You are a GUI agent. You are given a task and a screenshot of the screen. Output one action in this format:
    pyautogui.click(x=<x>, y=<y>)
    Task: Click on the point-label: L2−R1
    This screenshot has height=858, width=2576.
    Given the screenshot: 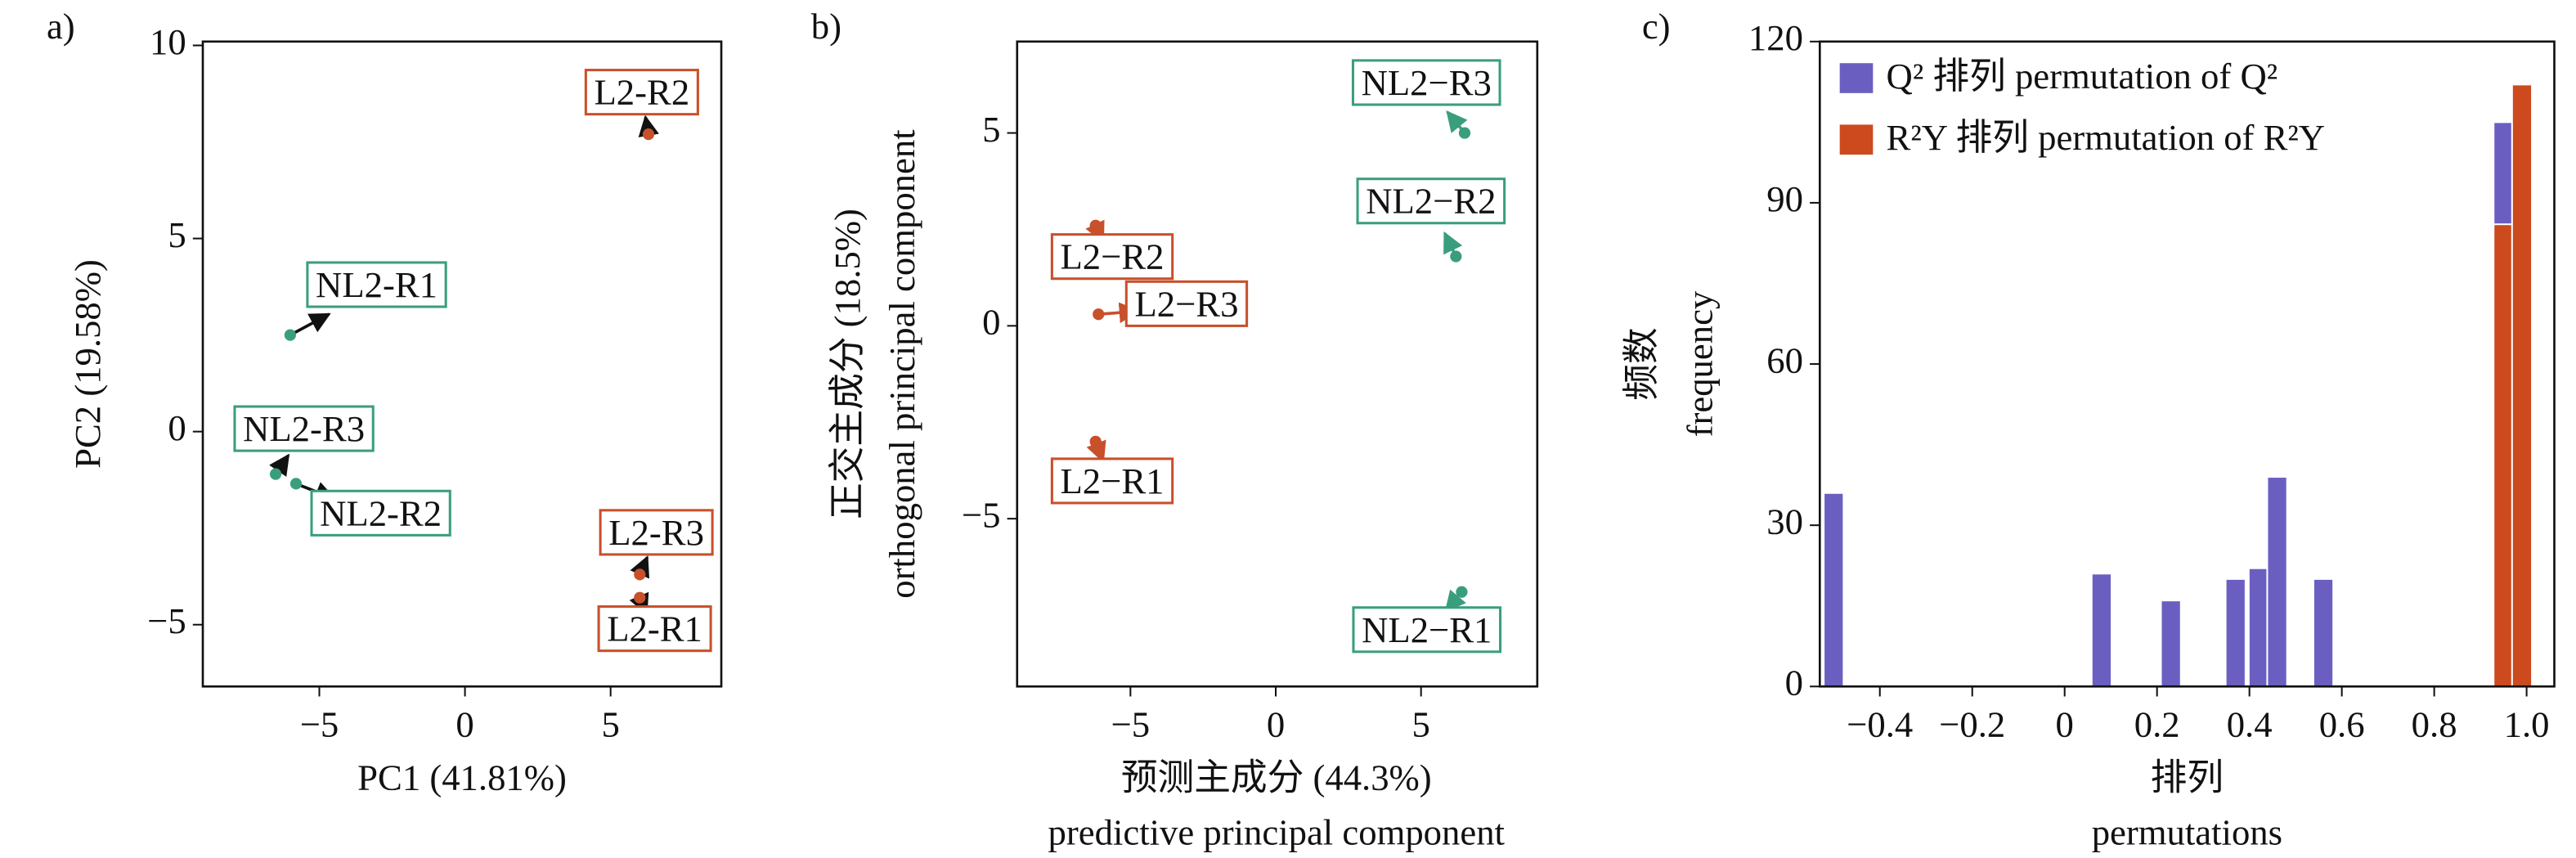 What is the action you would take?
    pyautogui.click(x=1113, y=480)
    